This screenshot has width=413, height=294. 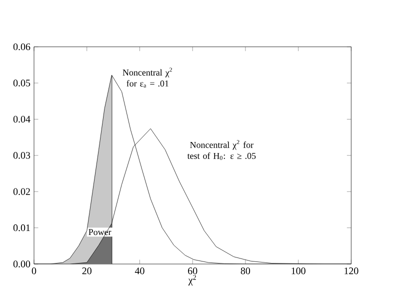 What do you see at coordinates (21, 46) in the screenshot?
I see `y-tick-label: 0.06` at bounding box center [21, 46].